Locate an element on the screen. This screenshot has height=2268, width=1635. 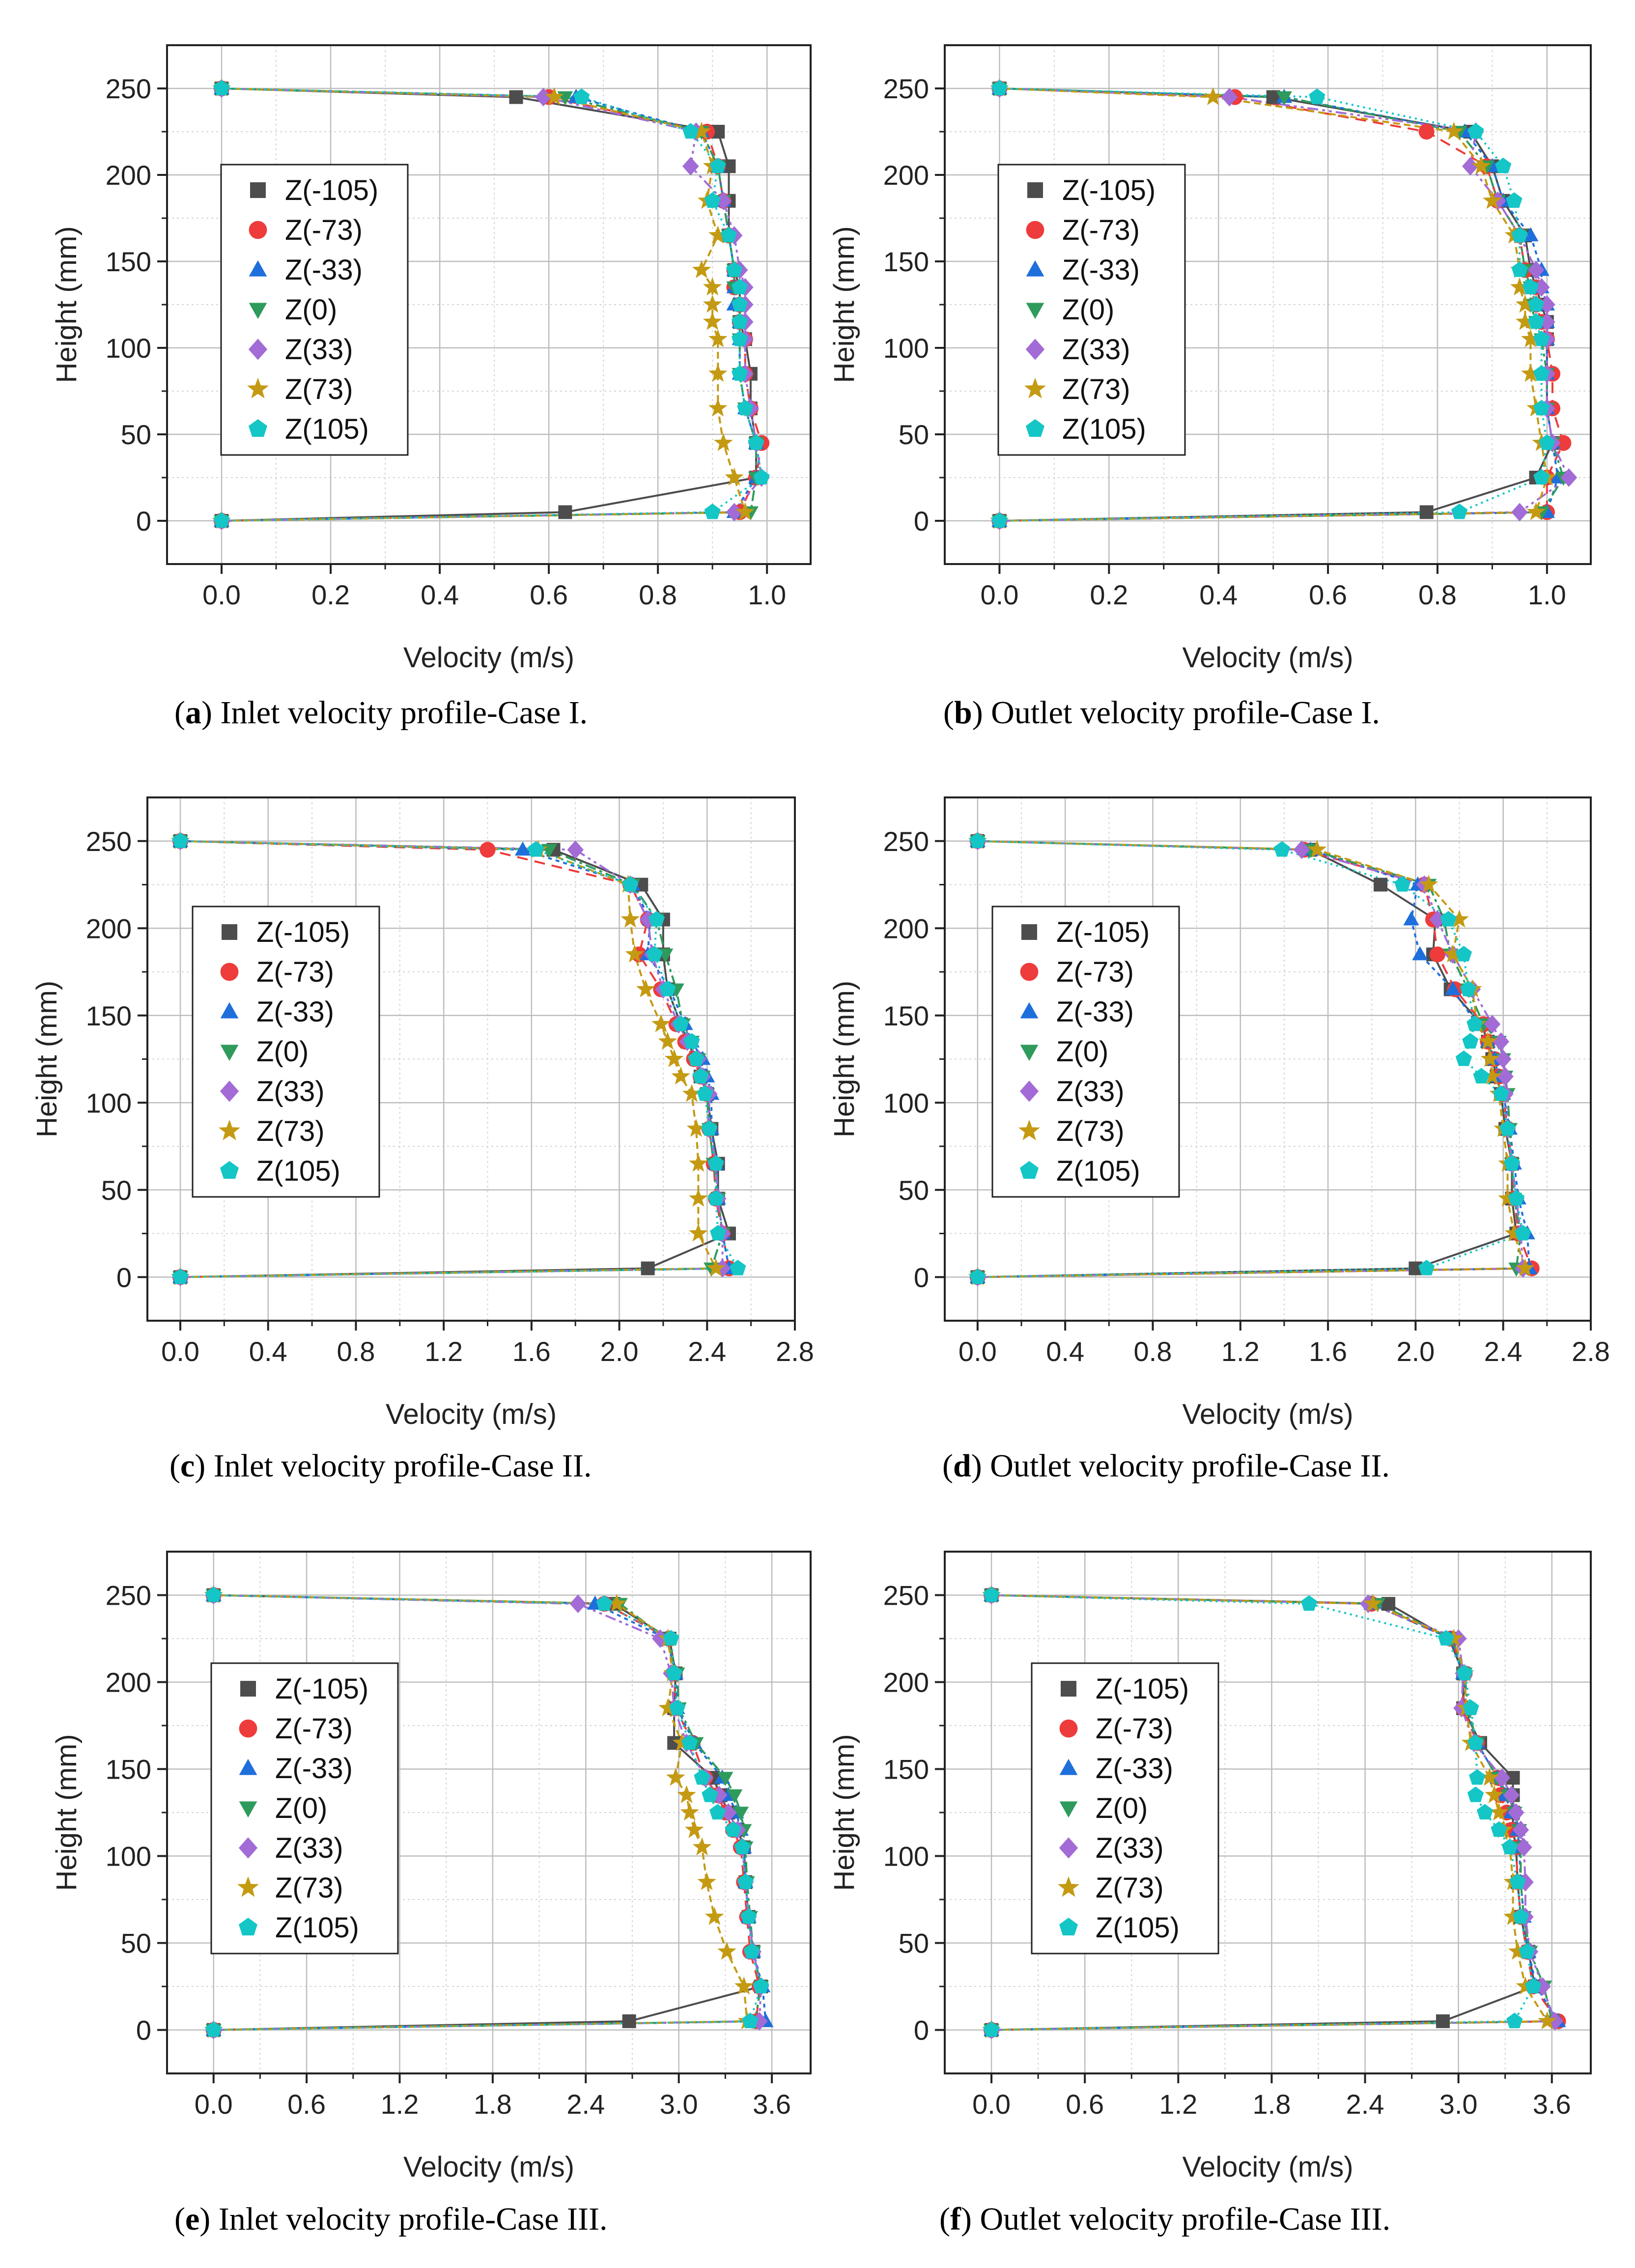
caption-letter: d is located at coordinates (962, 1466).